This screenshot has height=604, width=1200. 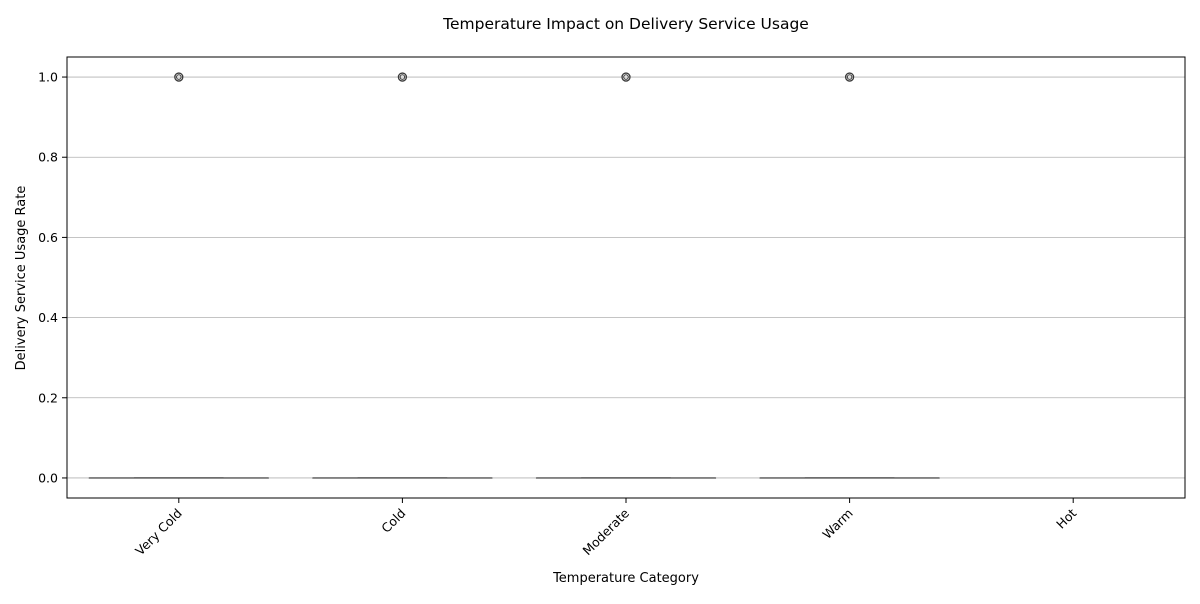 I want to click on box-moderate, so click(x=626, y=275).